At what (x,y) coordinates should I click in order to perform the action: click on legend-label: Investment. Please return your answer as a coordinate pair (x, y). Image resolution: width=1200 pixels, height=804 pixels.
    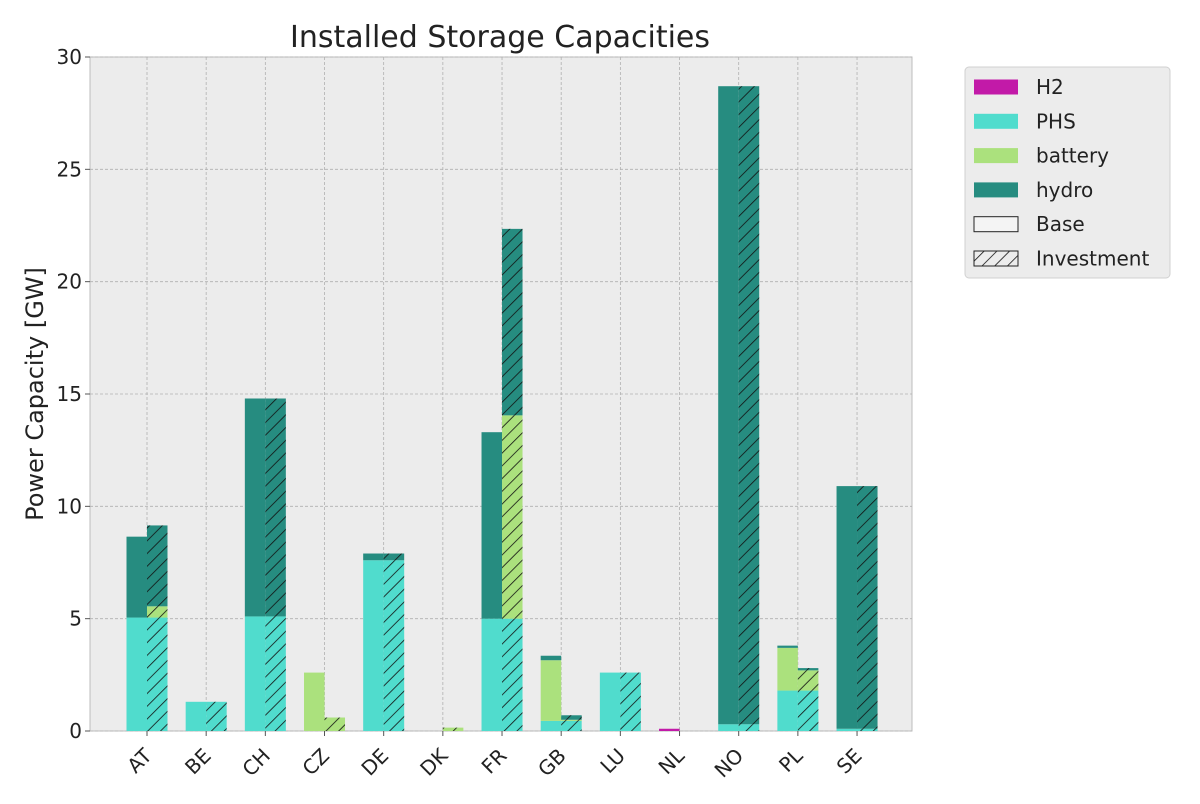
    Looking at the image, I should click on (1092, 259).